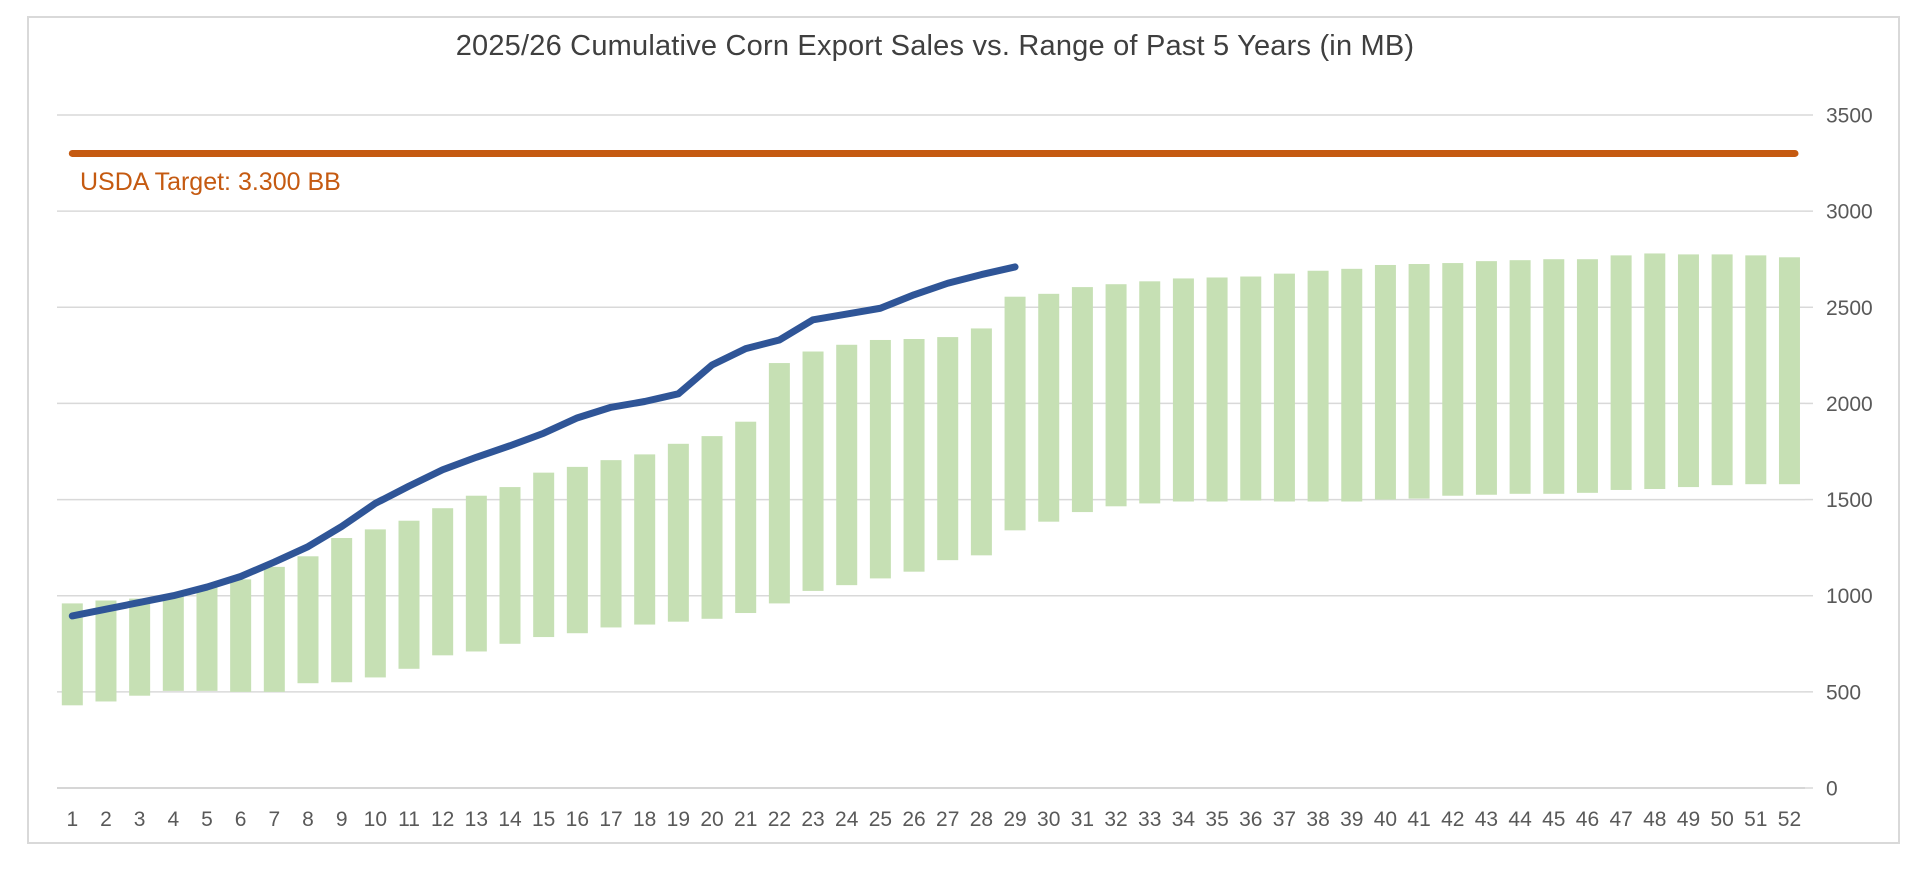  What do you see at coordinates (140, 819) in the screenshot?
I see `x-axis-label: 3` at bounding box center [140, 819].